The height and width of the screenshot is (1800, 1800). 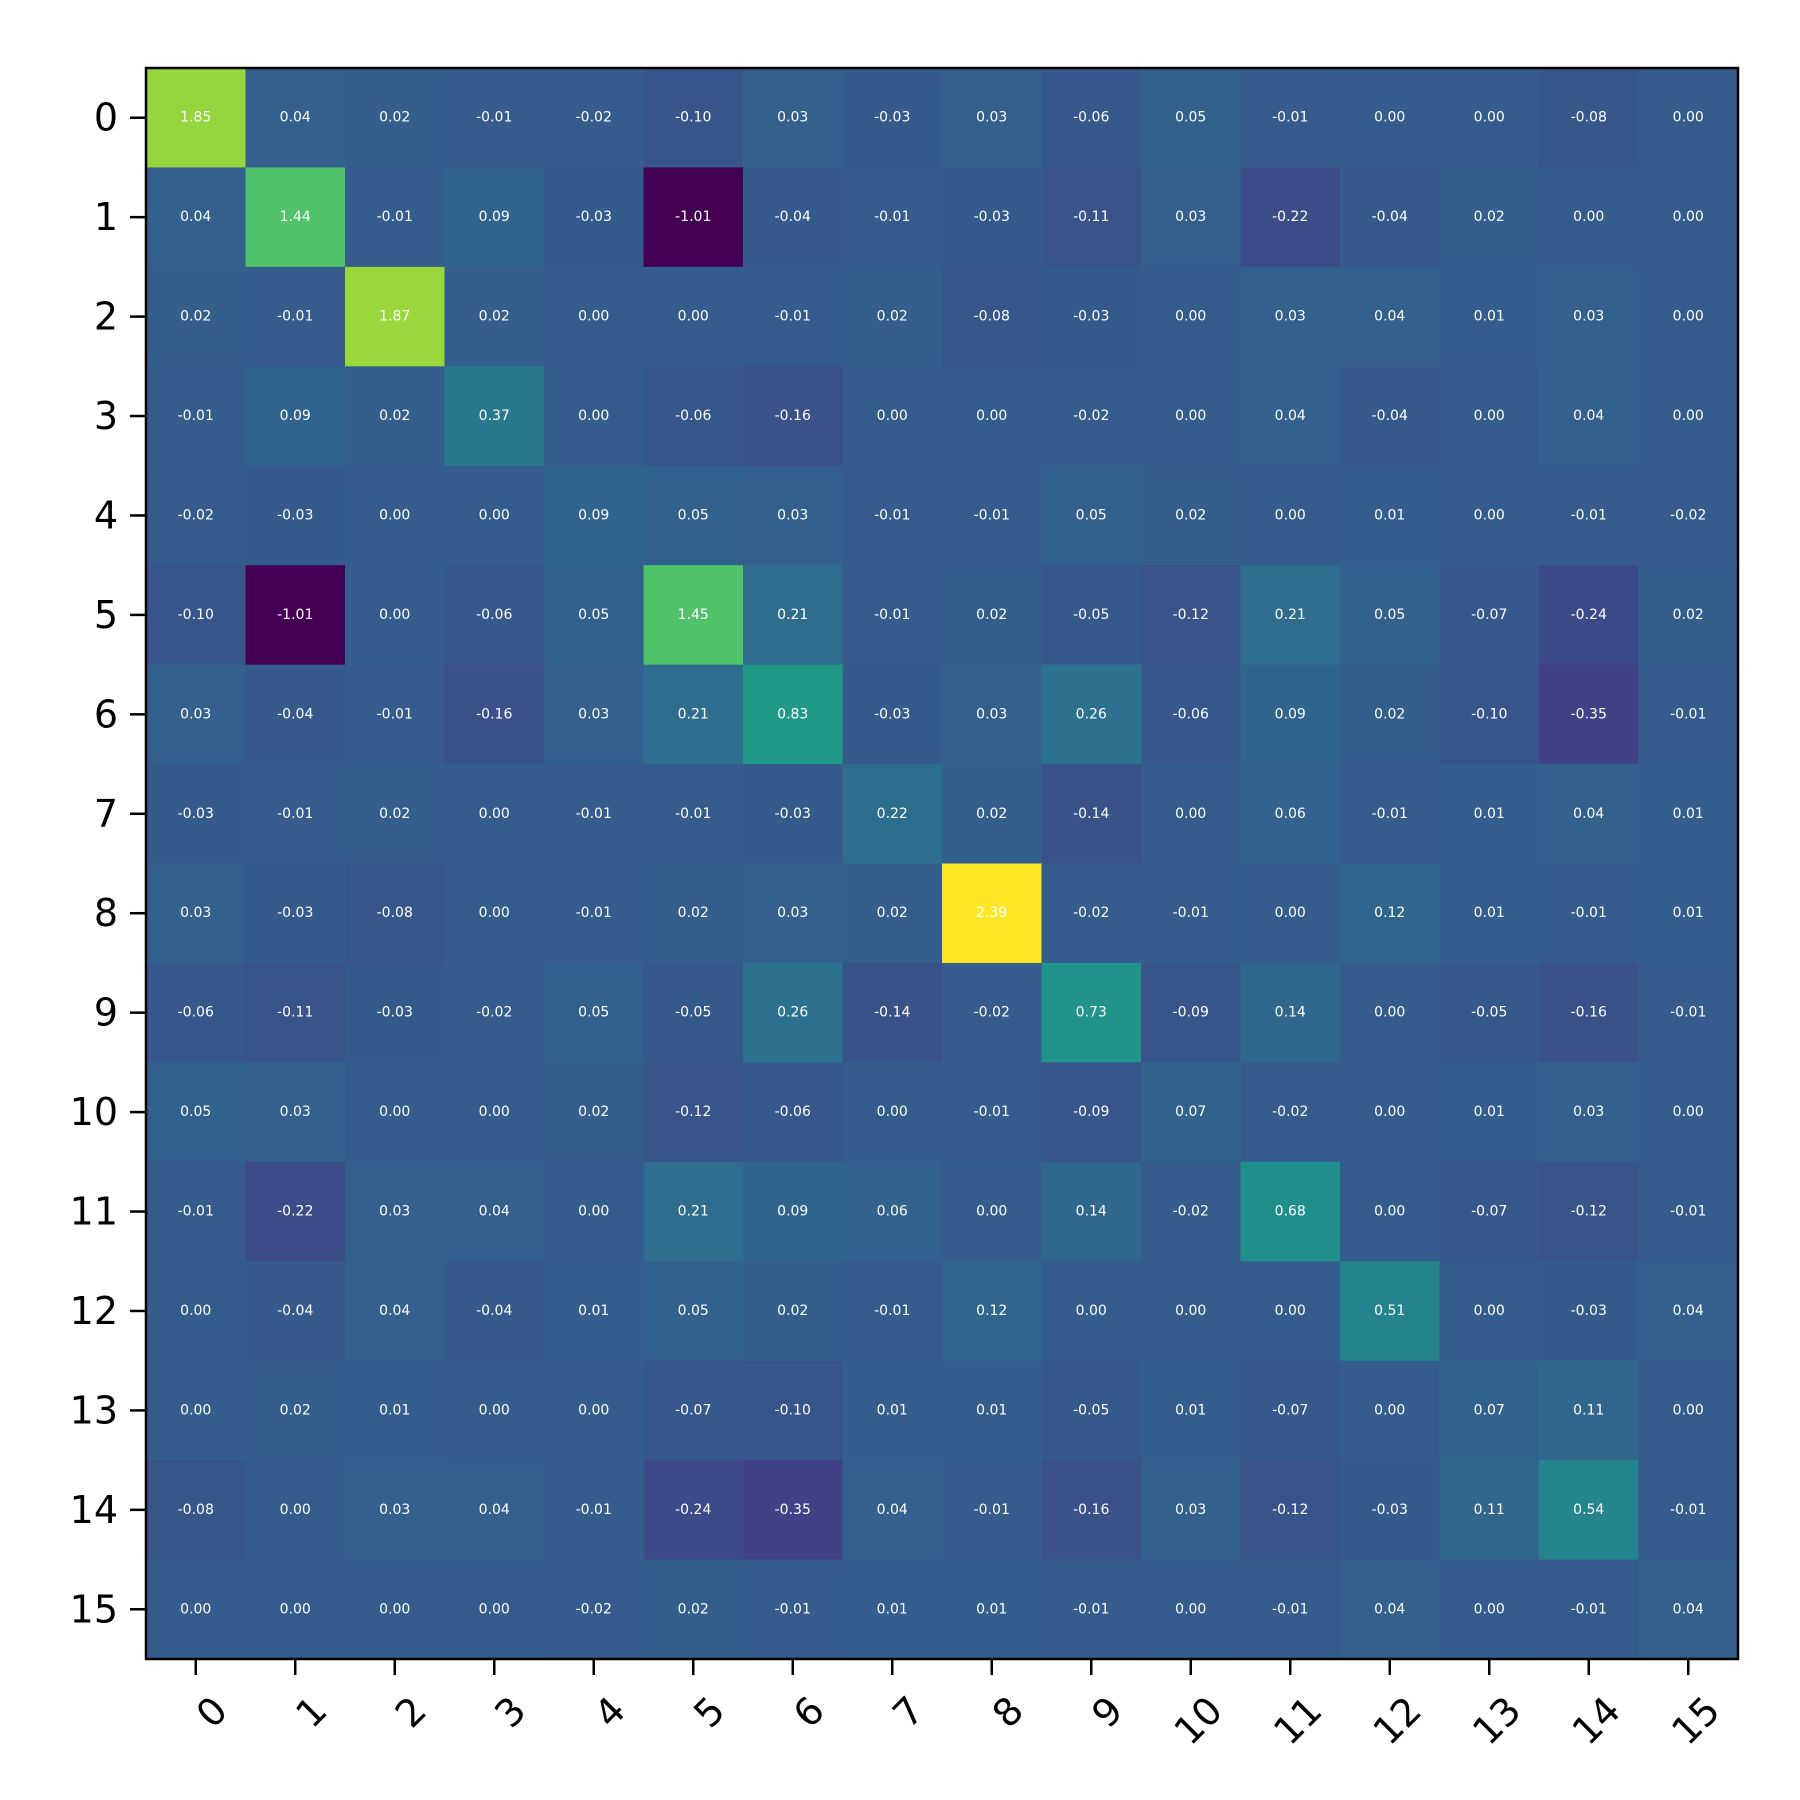 I want to click on cell-value-label: 0.11, so click(x=1588, y=1410).